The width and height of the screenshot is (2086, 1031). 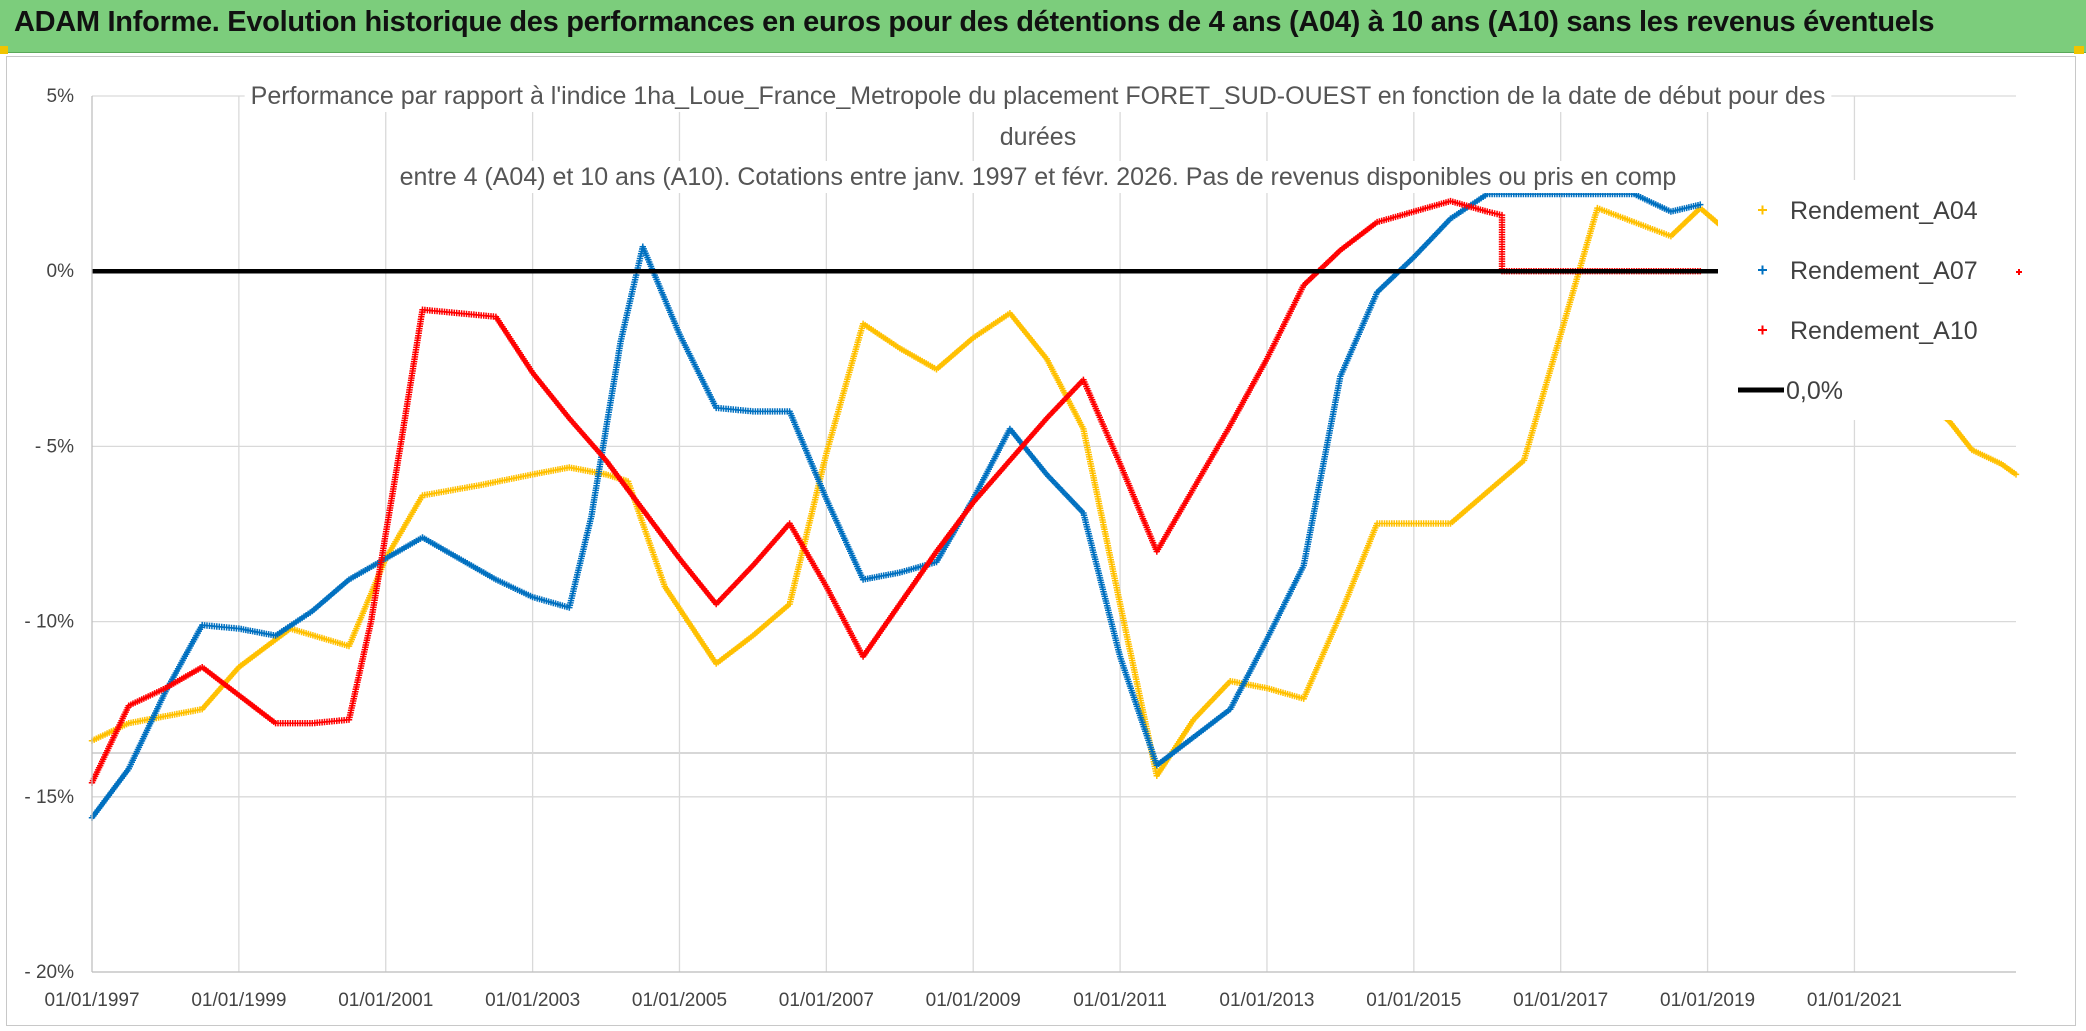 I want to click on legend-swatch, so click(x=1762, y=330).